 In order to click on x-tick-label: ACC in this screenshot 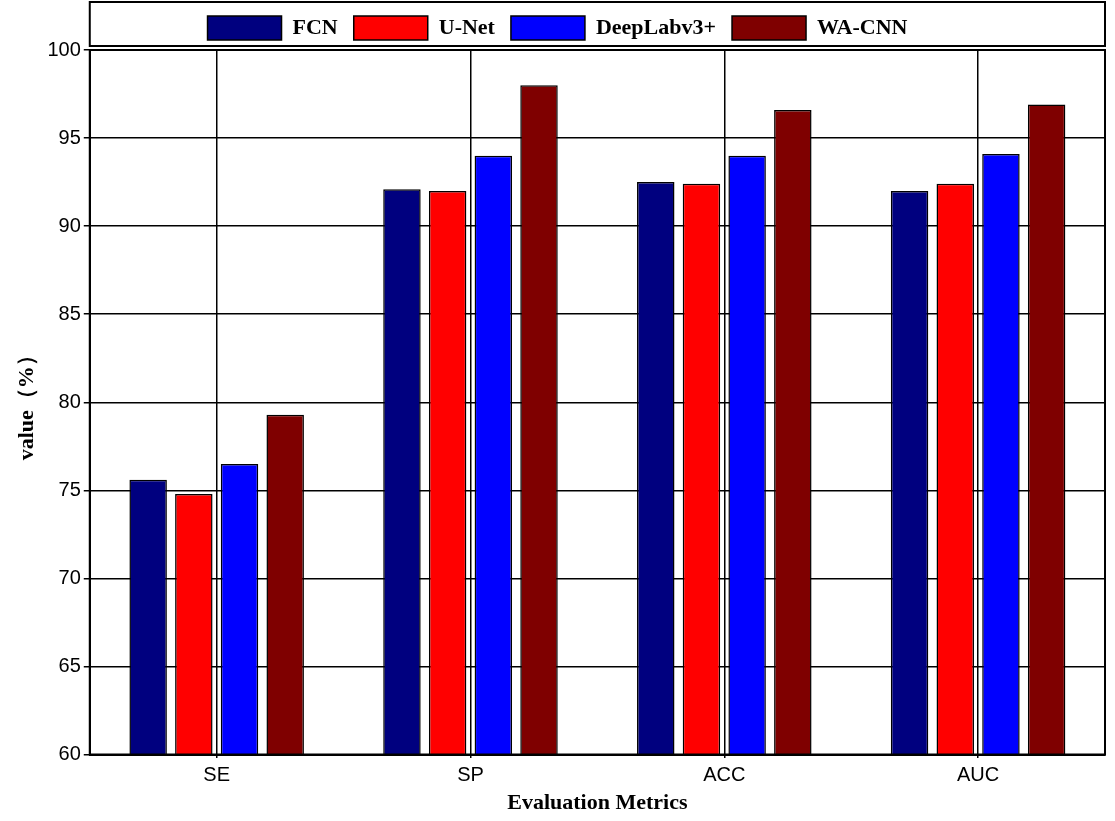, I will do `click(724, 774)`.